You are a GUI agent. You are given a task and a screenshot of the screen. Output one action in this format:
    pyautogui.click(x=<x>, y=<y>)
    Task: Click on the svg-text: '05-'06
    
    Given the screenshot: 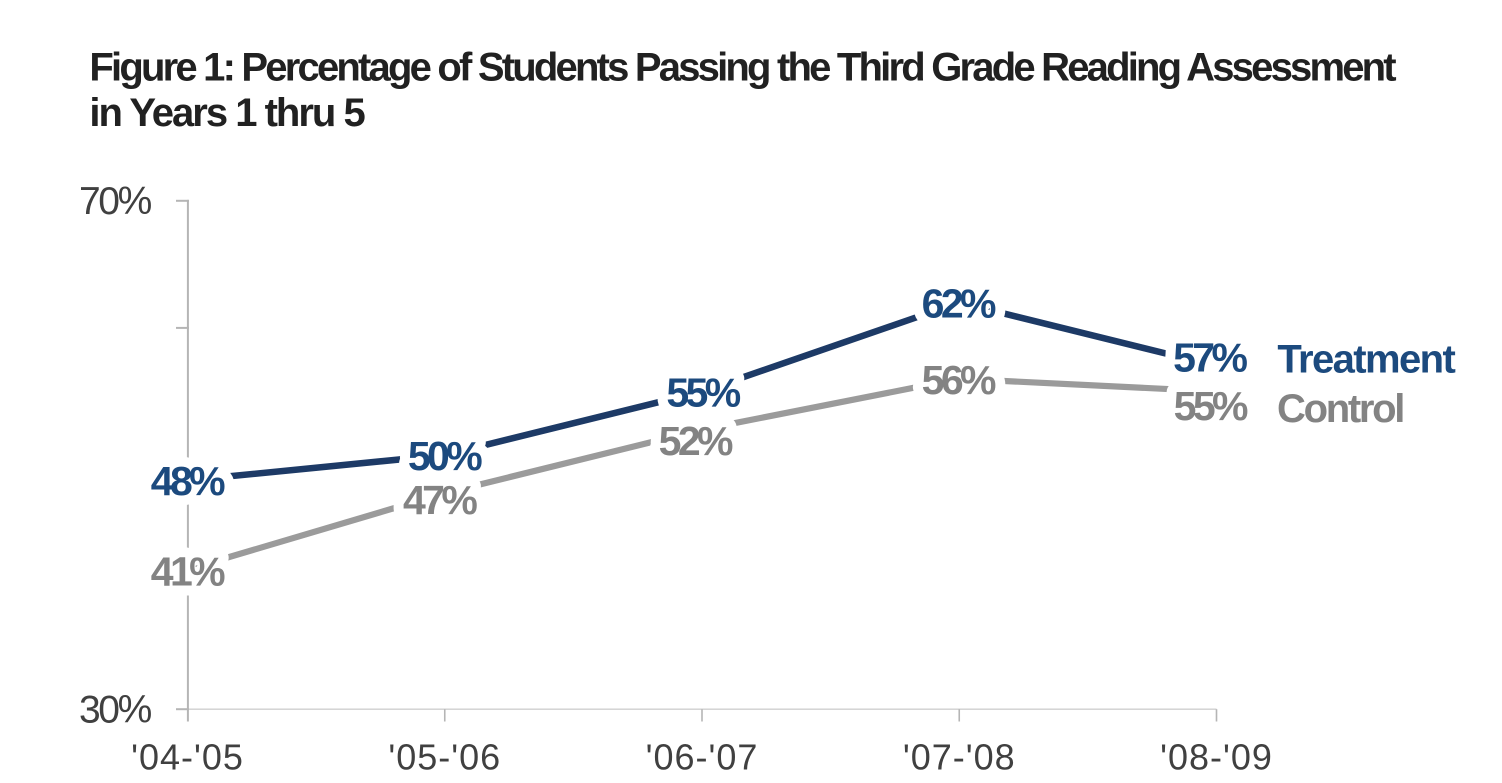 What is the action you would take?
    pyautogui.click(x=444, y=757)
    